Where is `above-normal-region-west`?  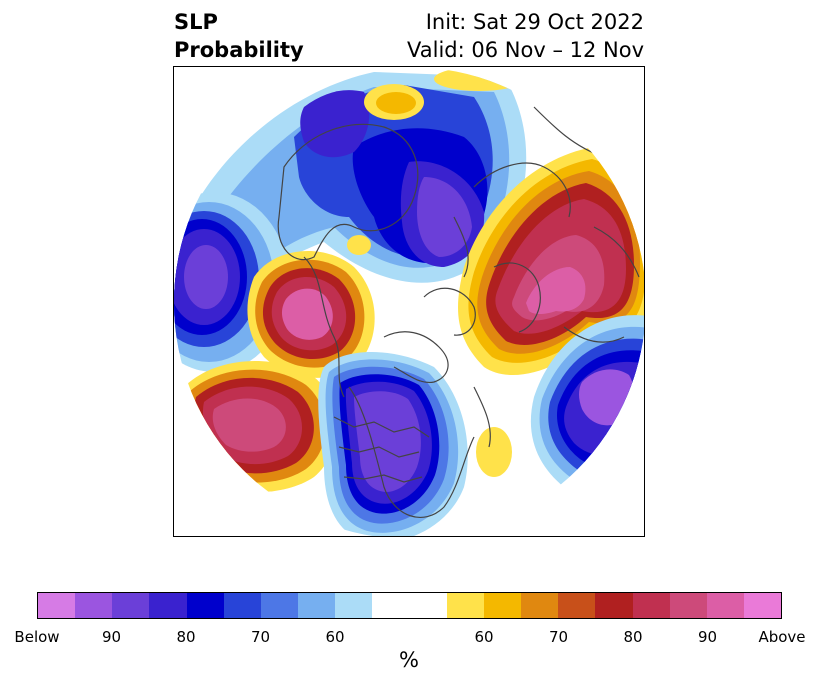
above-normal-region-west is located at coordinates (311, 314).